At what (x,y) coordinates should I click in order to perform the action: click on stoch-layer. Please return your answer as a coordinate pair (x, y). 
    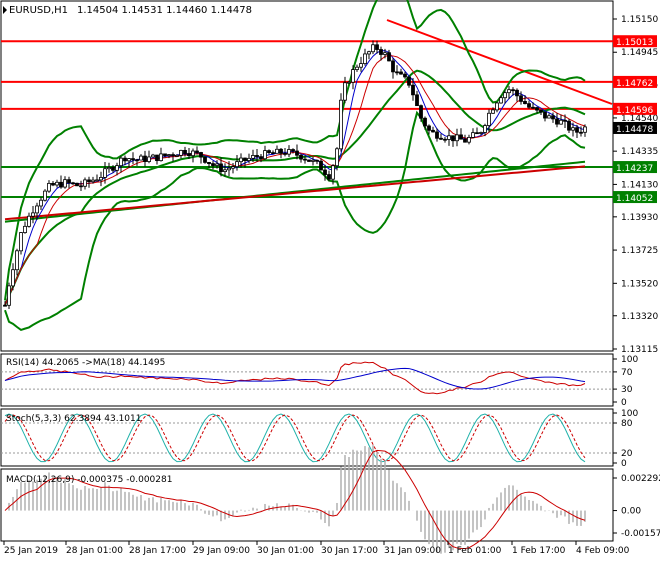
    Looking at the image, I should click on (307, 438).